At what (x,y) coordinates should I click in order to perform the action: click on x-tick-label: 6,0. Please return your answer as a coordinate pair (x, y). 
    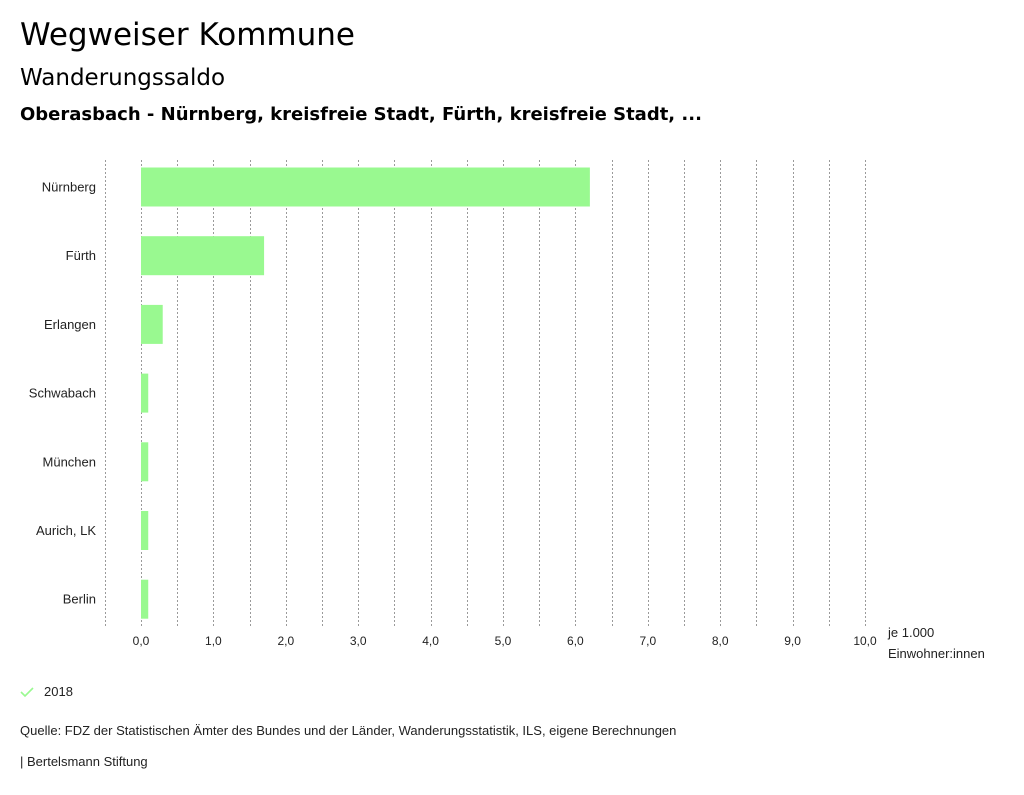
    Looking at the image, I should click on (575, 641).